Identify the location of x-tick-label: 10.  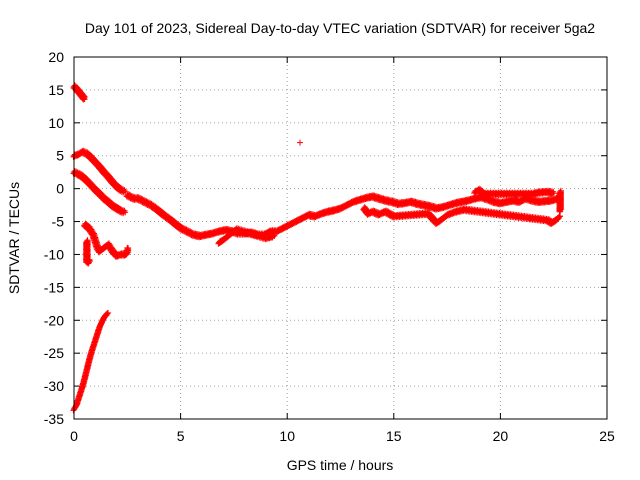
(287, 436).